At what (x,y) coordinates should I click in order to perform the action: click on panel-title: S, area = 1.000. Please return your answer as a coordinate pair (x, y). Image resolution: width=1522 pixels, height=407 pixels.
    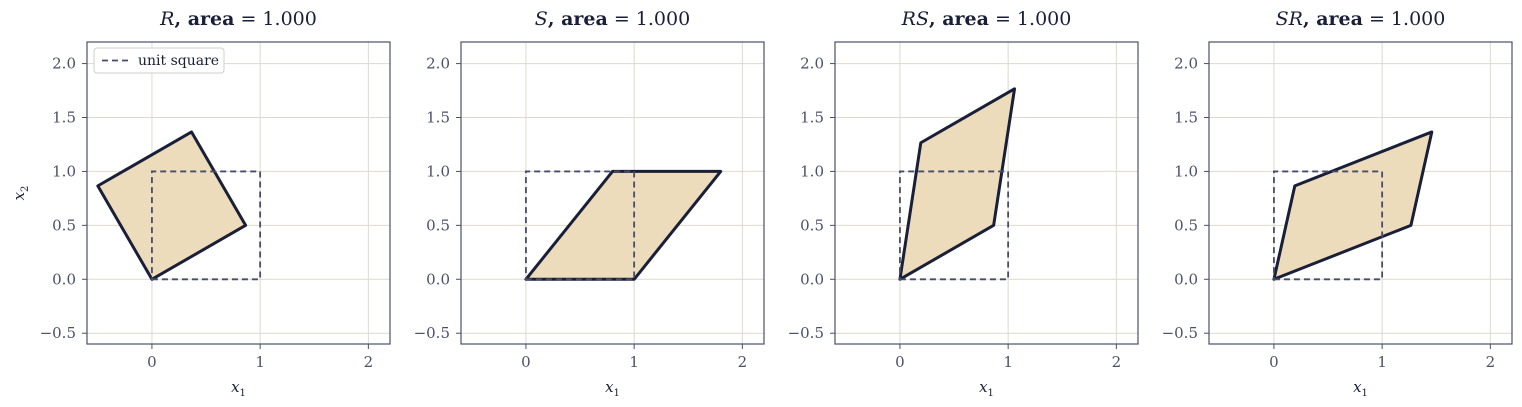
    Looking at the image, I should click on (612, 19).